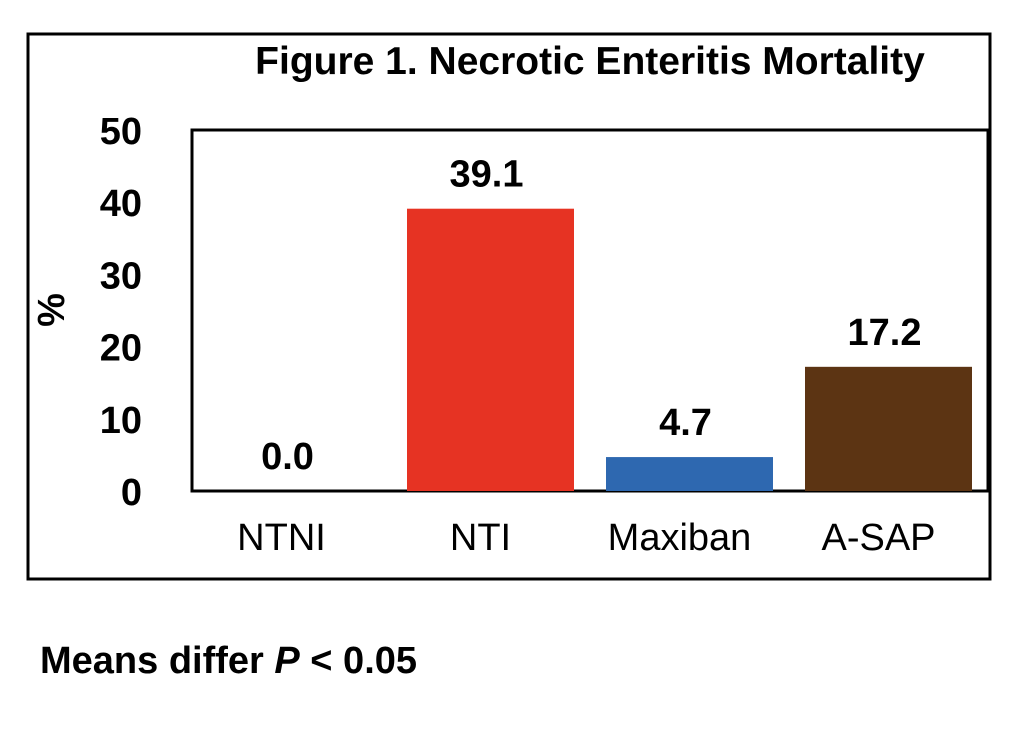  What do you see at coordinates (121, 276) in the screenshot?
I see `y-tick-label-3: 30` at bounding box center [121, 276].